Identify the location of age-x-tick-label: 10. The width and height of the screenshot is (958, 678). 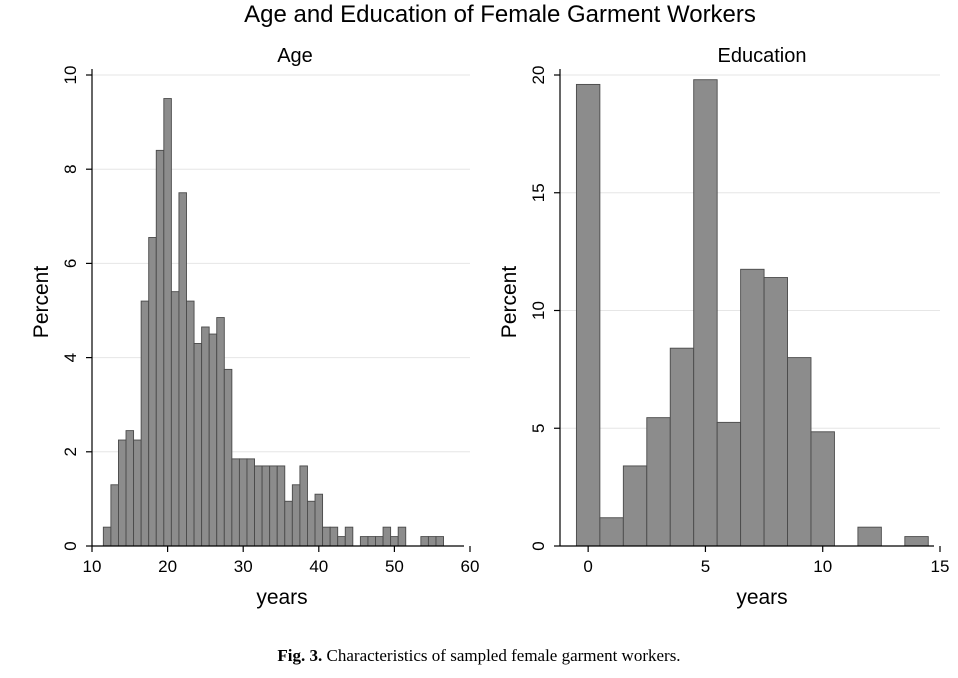
(92, 566).